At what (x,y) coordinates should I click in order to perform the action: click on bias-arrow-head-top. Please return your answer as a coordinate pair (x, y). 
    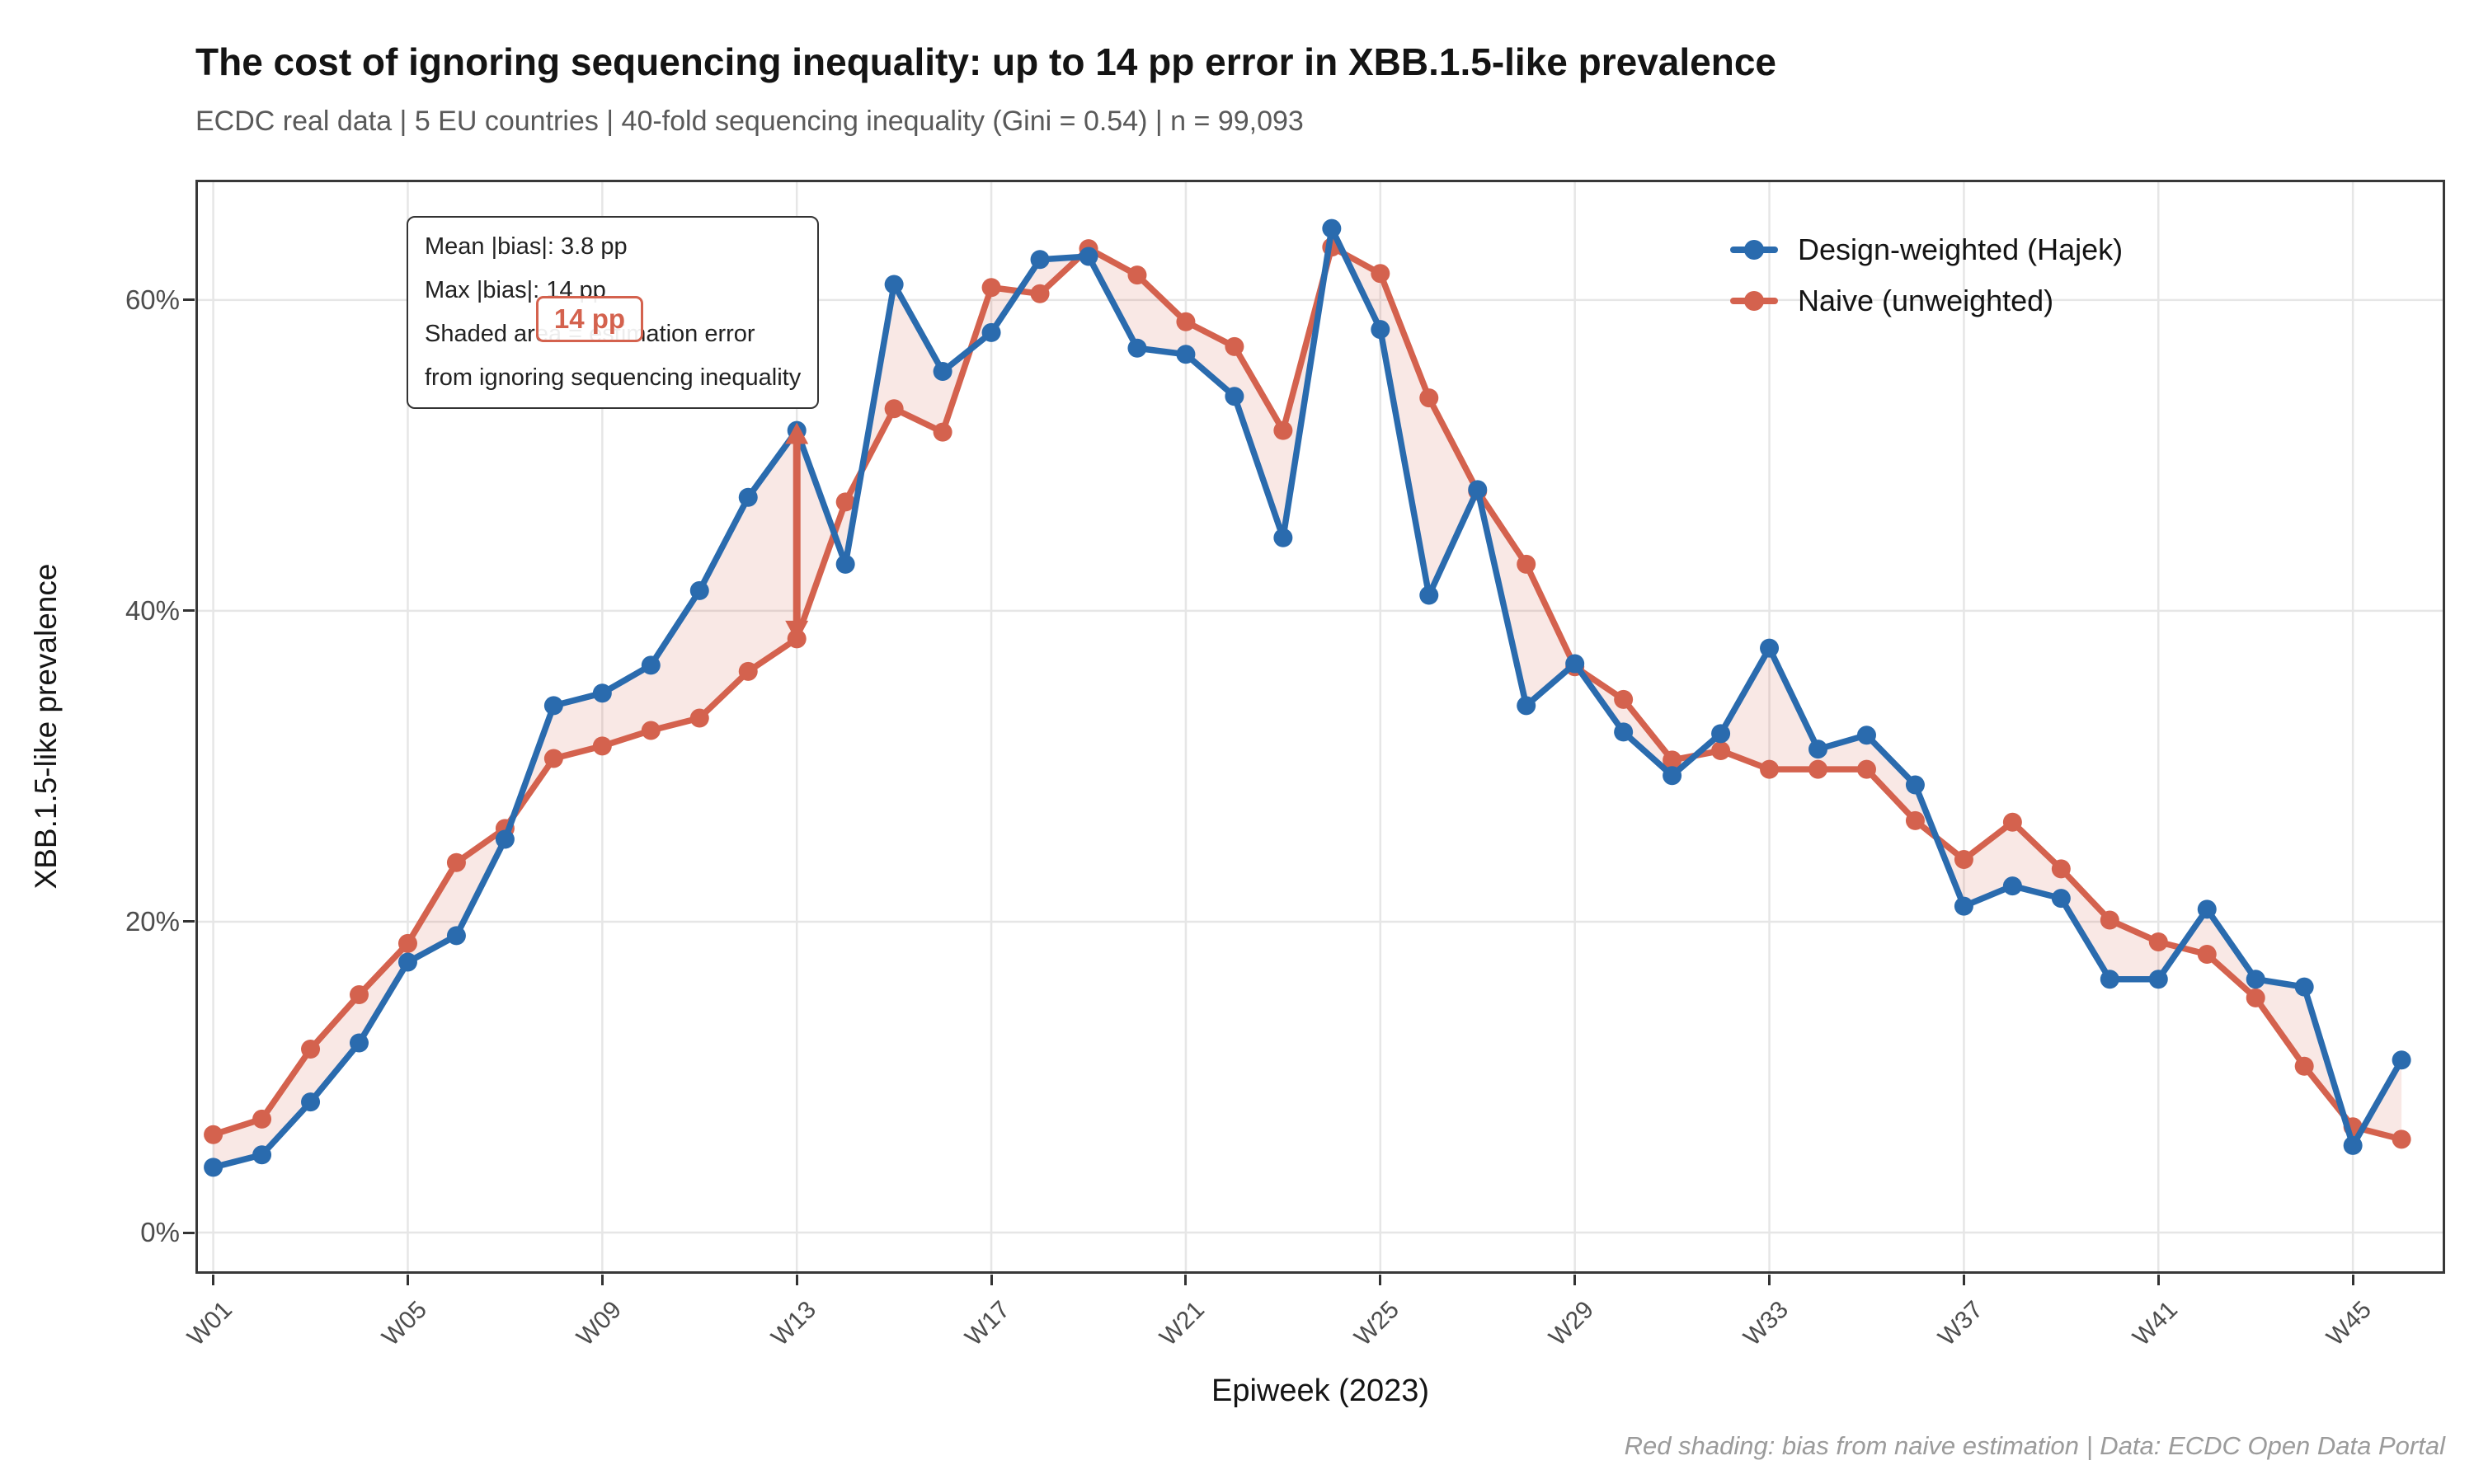
    Looking at the image, I should click on (797, 433).